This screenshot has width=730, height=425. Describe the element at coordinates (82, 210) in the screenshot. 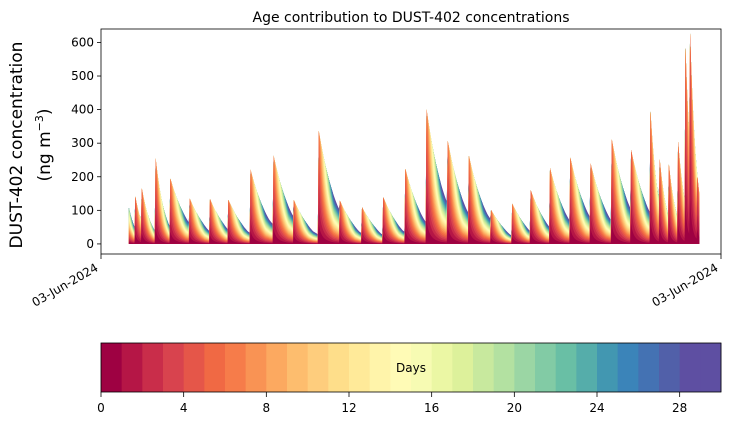

I see `y-tick-label: 100` at that location.